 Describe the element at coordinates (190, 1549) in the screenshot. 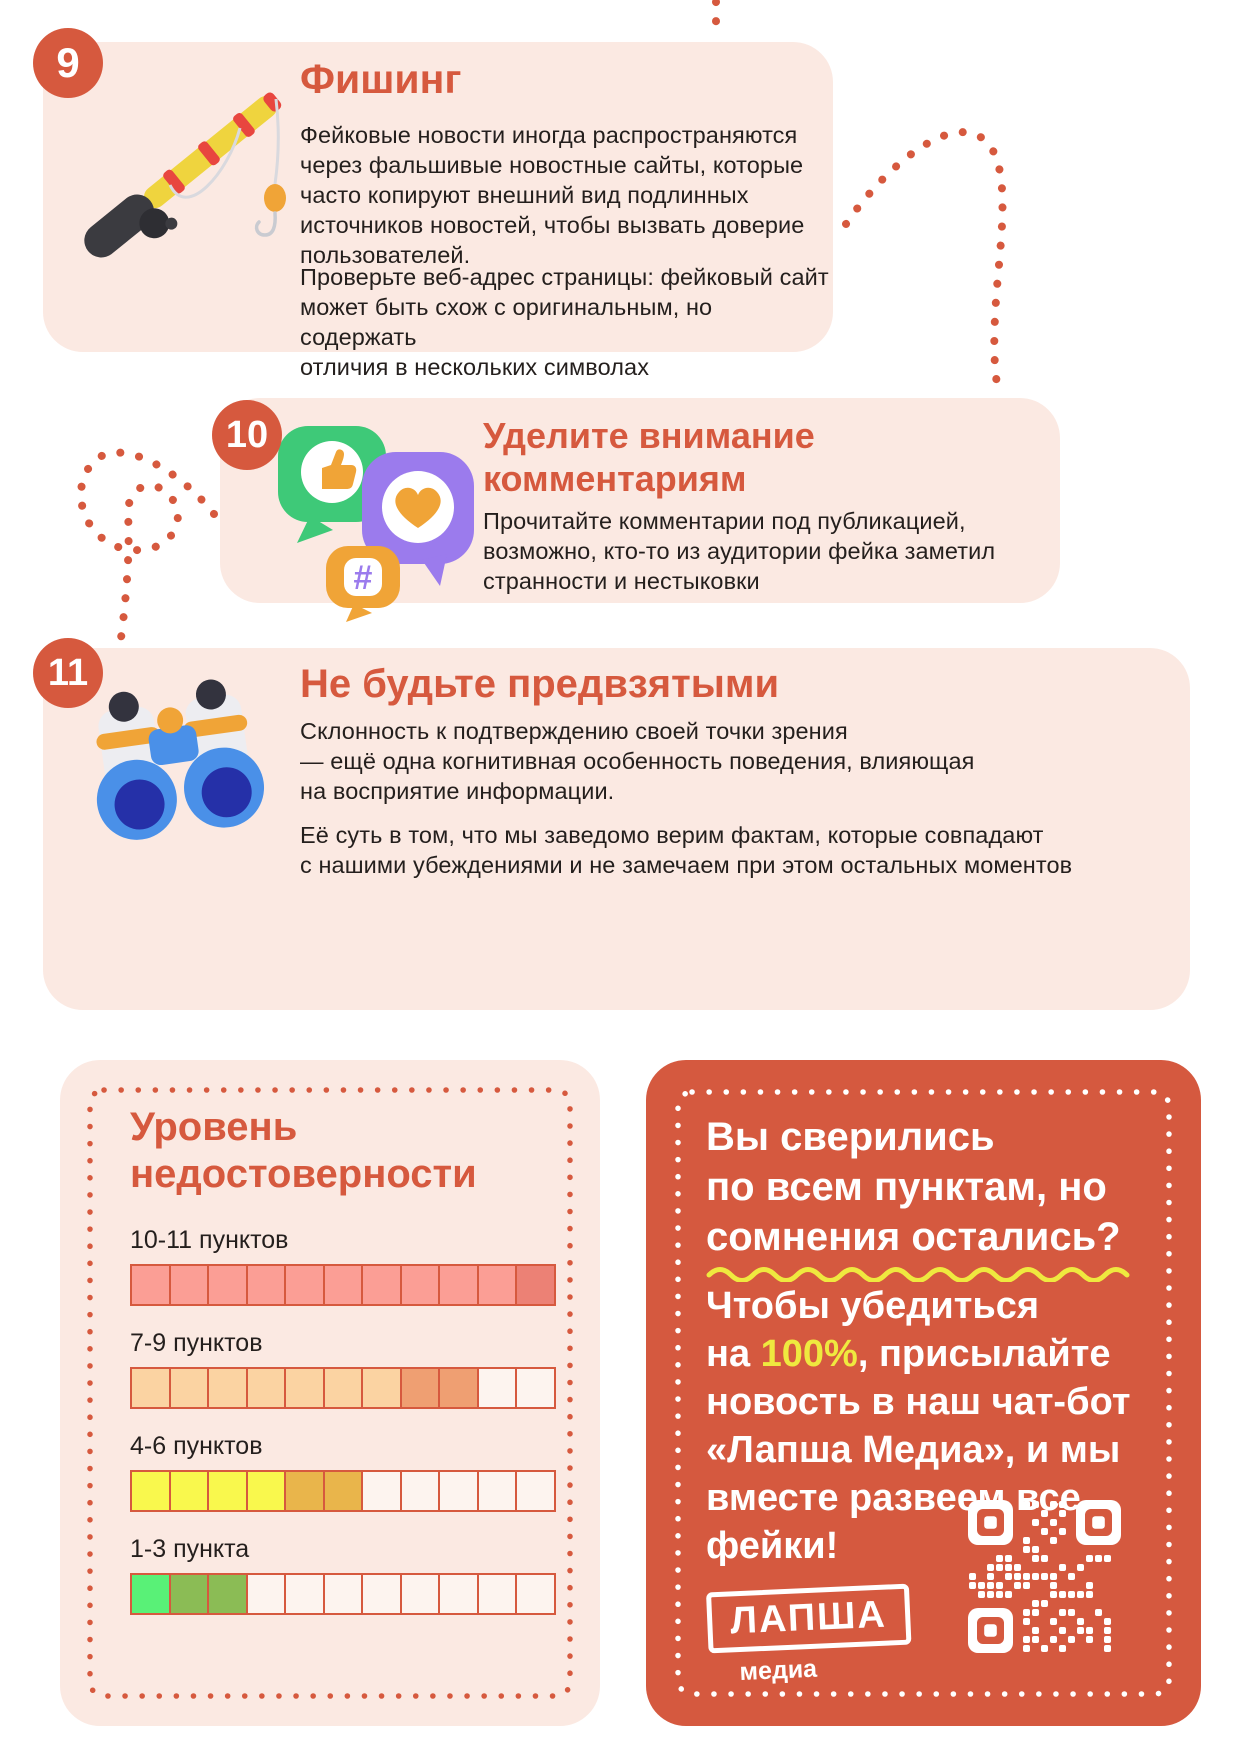

I see `level-label: 1-3 пункта` at that location.